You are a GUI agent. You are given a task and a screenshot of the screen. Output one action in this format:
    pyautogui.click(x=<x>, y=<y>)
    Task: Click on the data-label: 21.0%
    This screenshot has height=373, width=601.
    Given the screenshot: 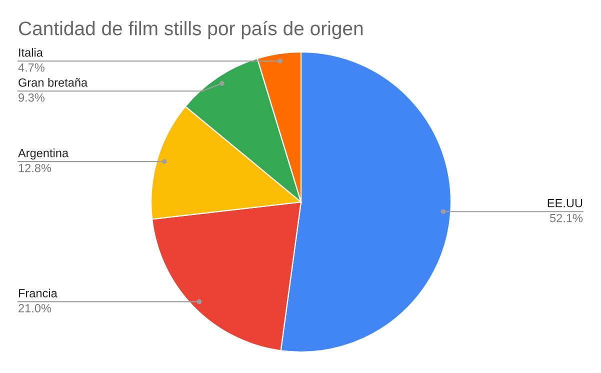 What is the action you would take?
    pyautogui.click(x=35, y=308)
    